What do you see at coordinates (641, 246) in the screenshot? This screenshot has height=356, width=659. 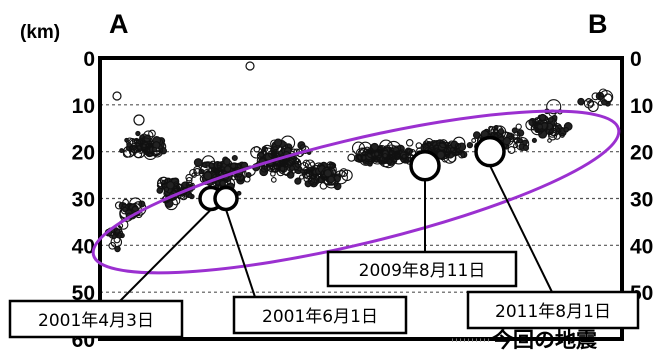 I see `y-tick-right: 40` at bounding box center [641, 246].